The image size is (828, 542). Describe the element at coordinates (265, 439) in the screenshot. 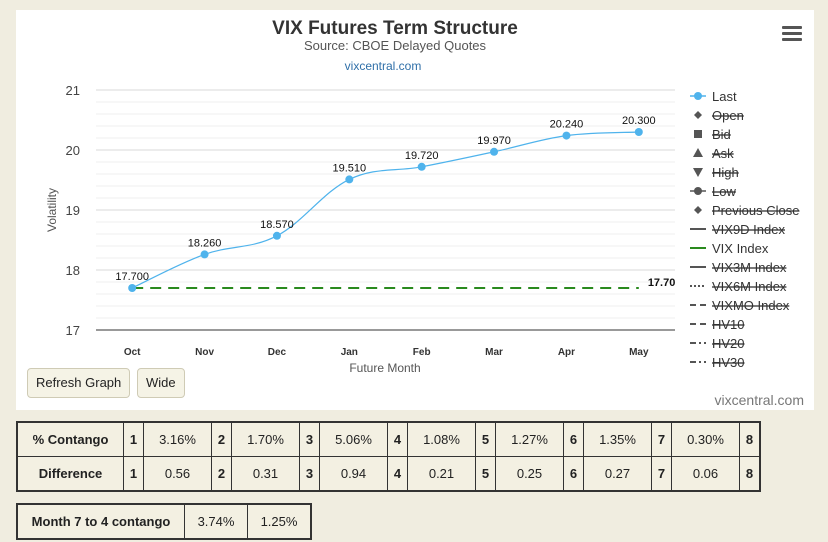

I see `table-value-cell: 1.70%` at that location.